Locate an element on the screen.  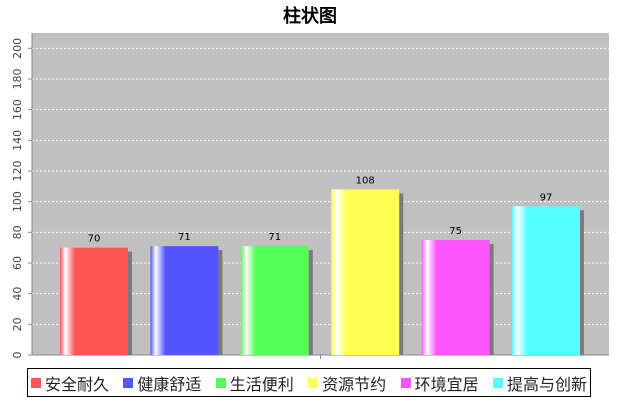
data-label: 97 is located at coordinates (546, 197).